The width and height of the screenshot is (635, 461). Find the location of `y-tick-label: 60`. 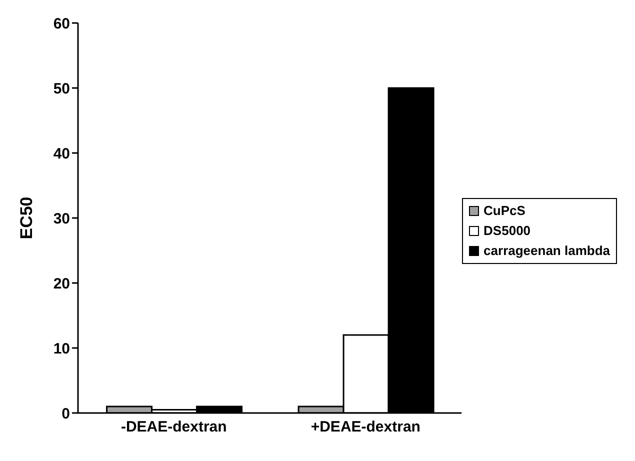

y-tick-label: 60 is located at coordinates (61, 23).